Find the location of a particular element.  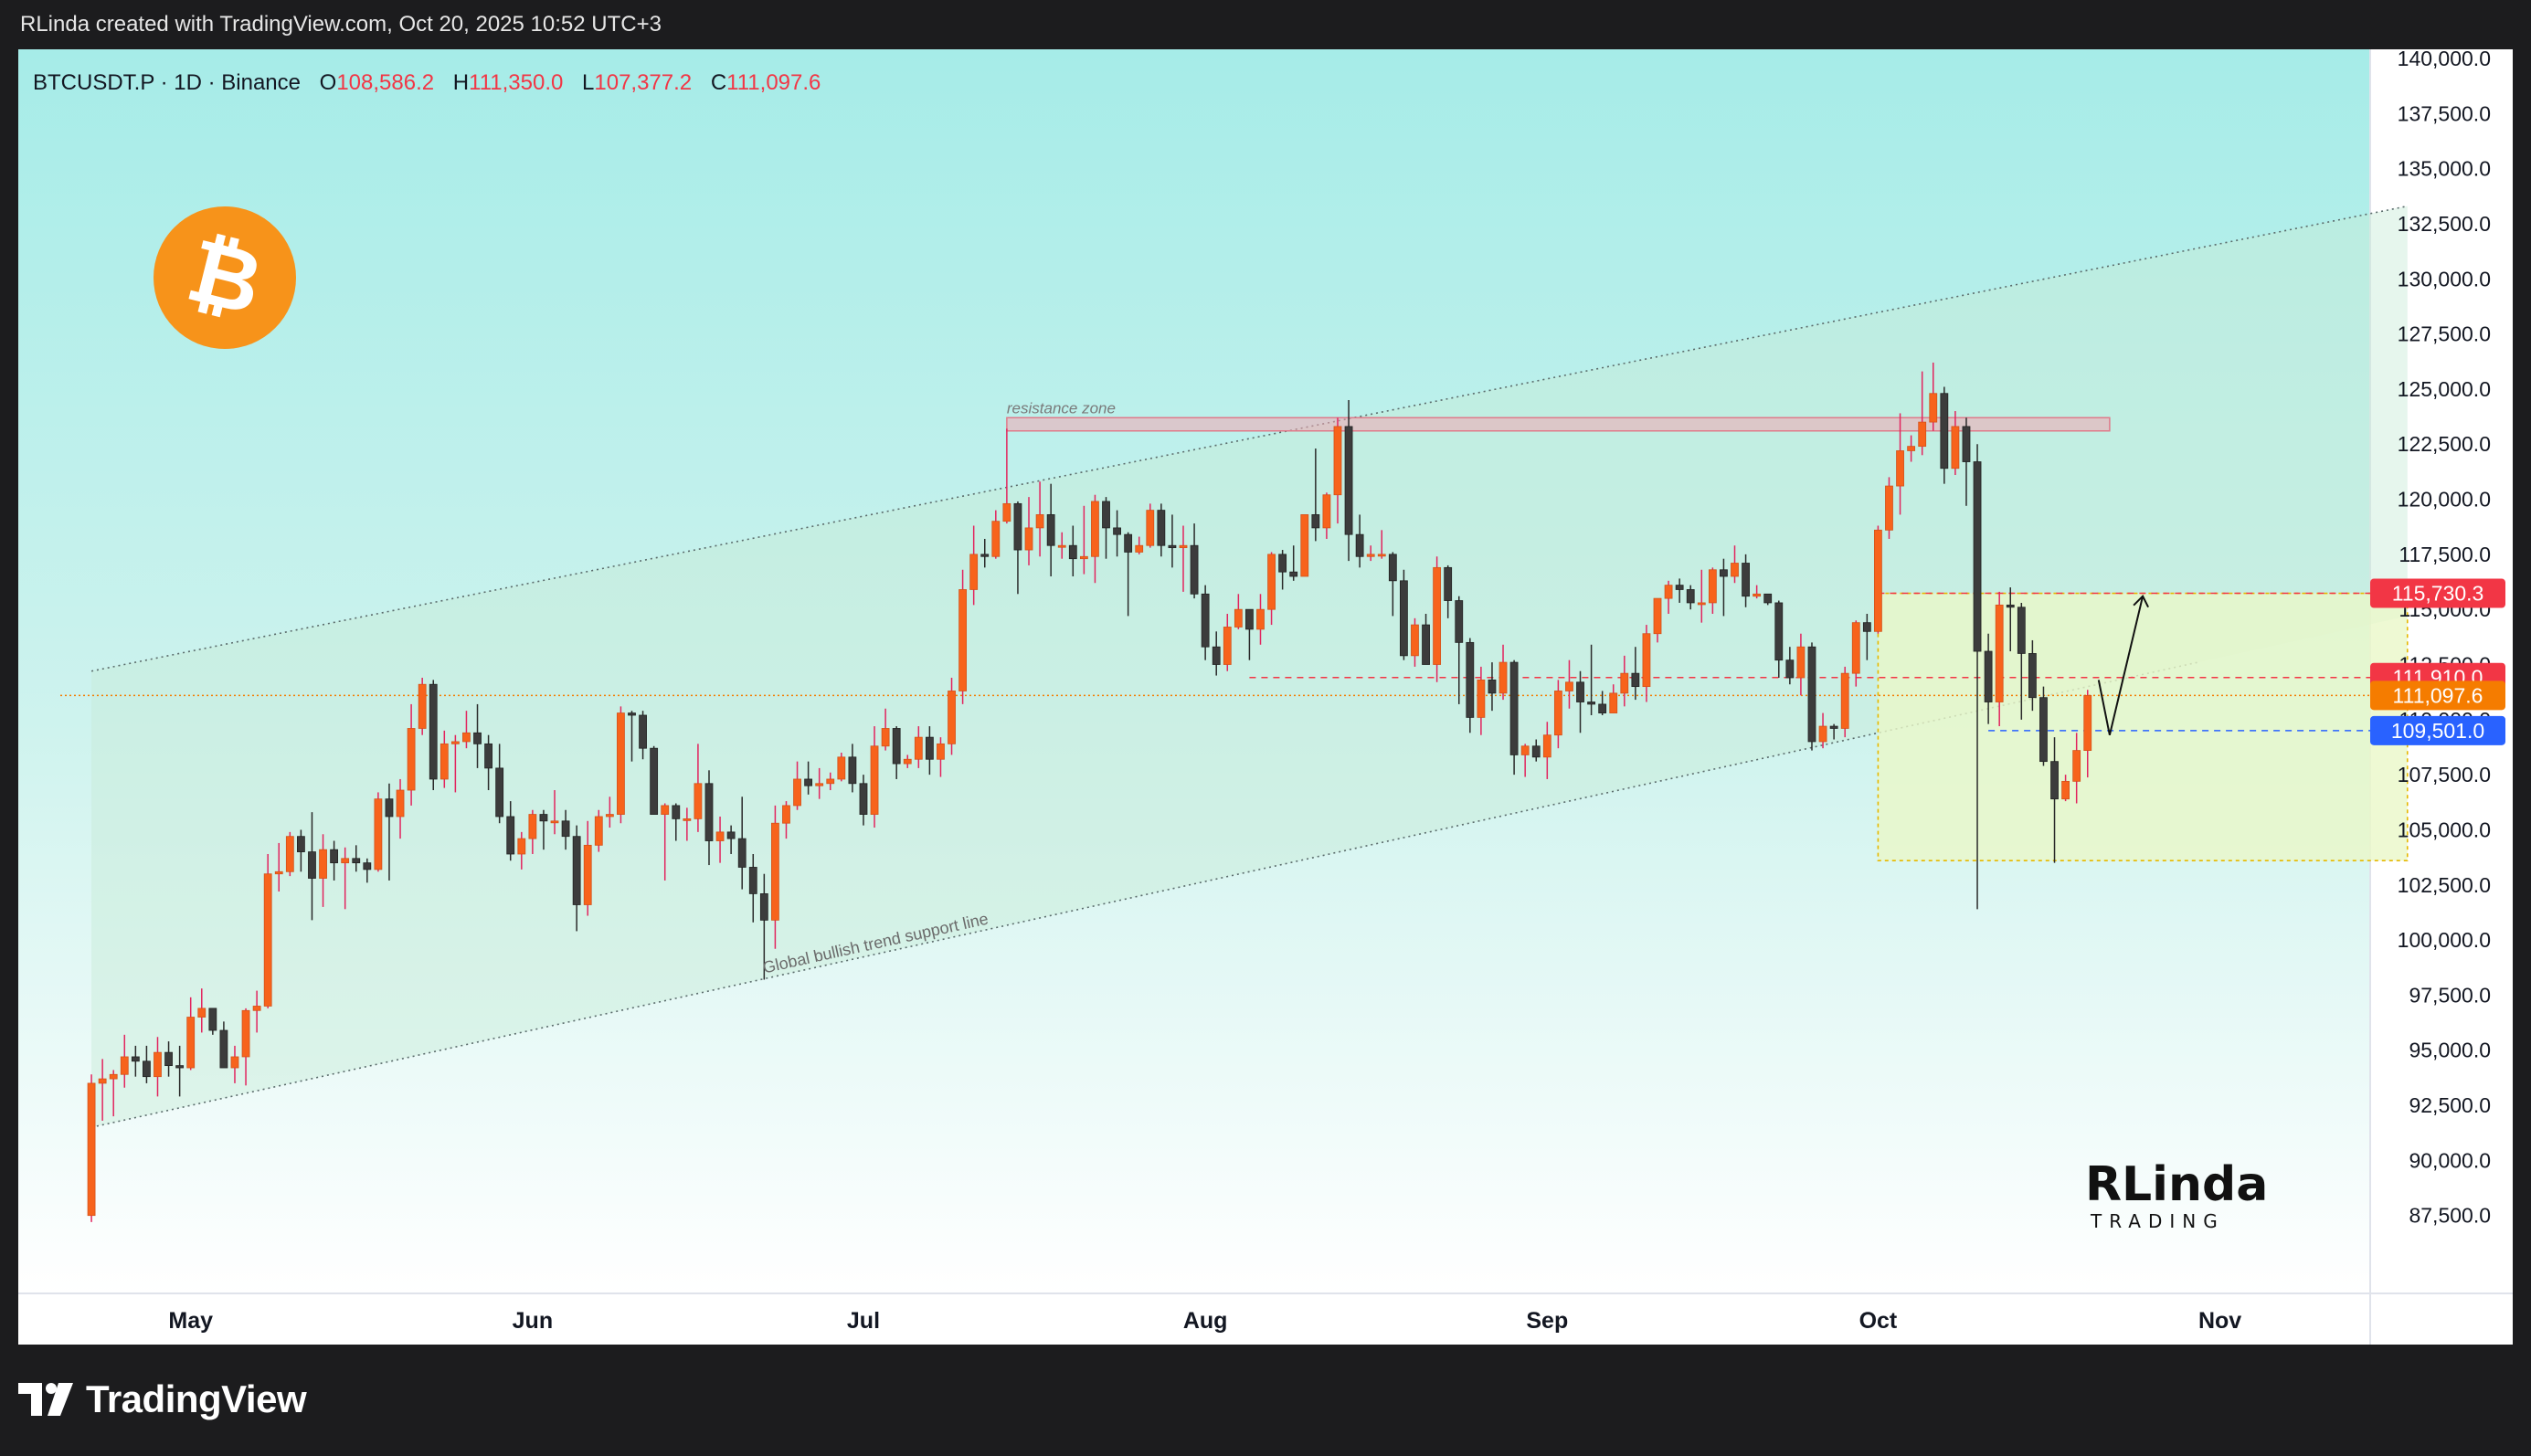

legend-high-key: H is located at coordinates (461, 83).